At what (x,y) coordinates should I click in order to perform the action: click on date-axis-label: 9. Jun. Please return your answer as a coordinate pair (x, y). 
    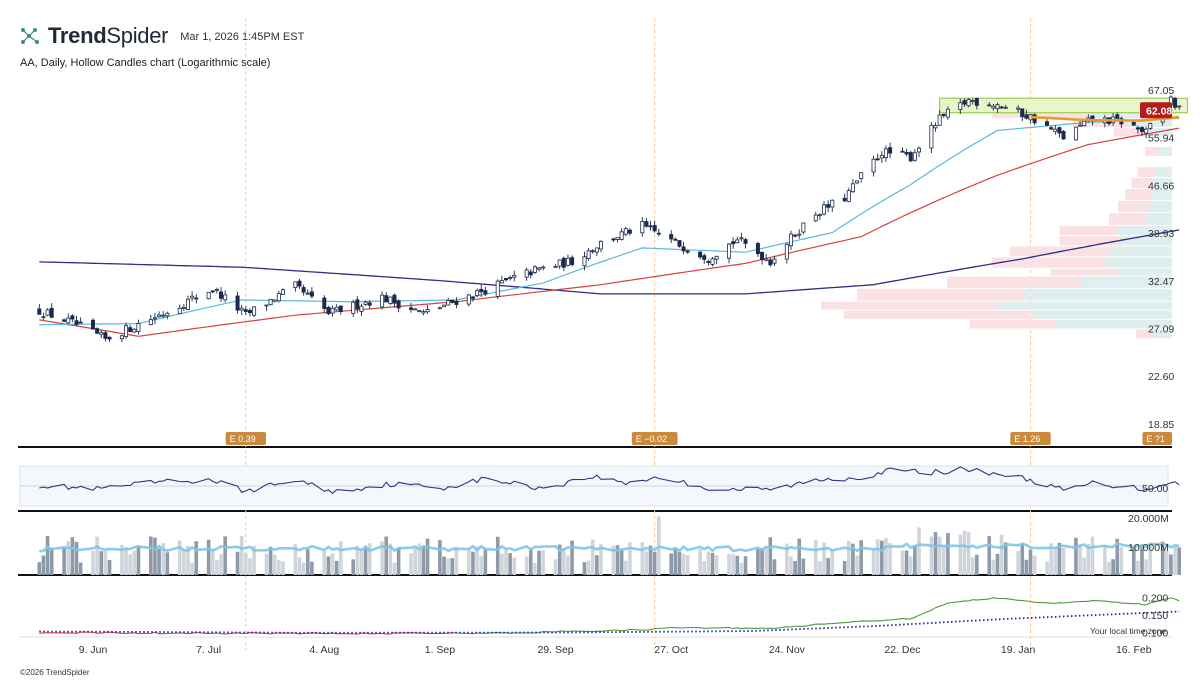
    Looking at the image, I should click on (93, 650).